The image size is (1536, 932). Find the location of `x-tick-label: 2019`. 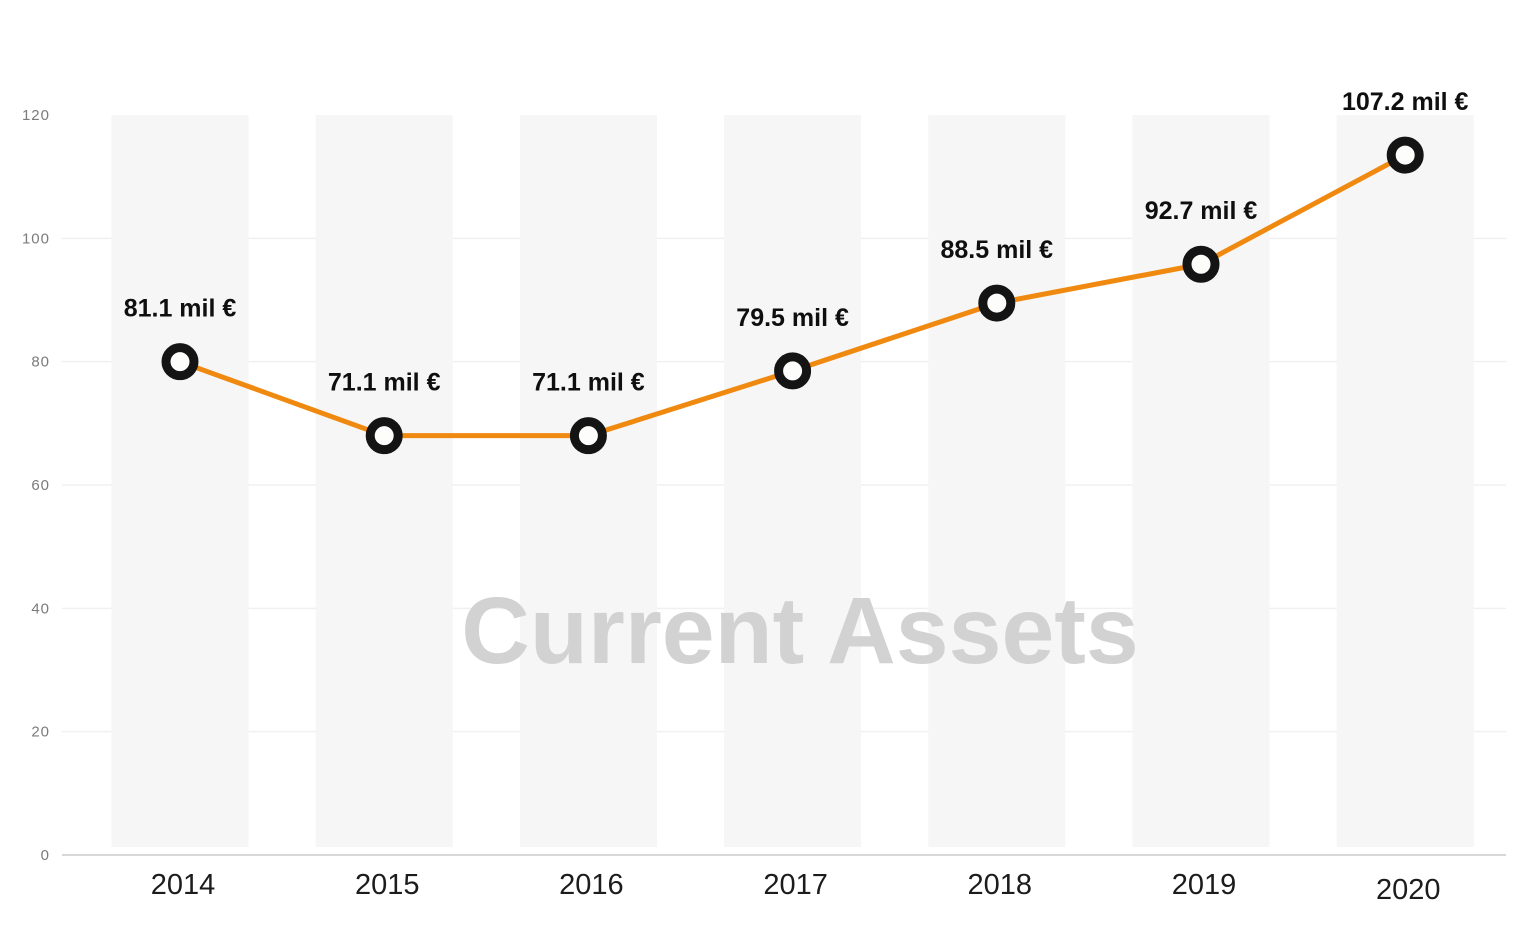

x-tick-label: 2019 is located at coordinates (1204, 885).